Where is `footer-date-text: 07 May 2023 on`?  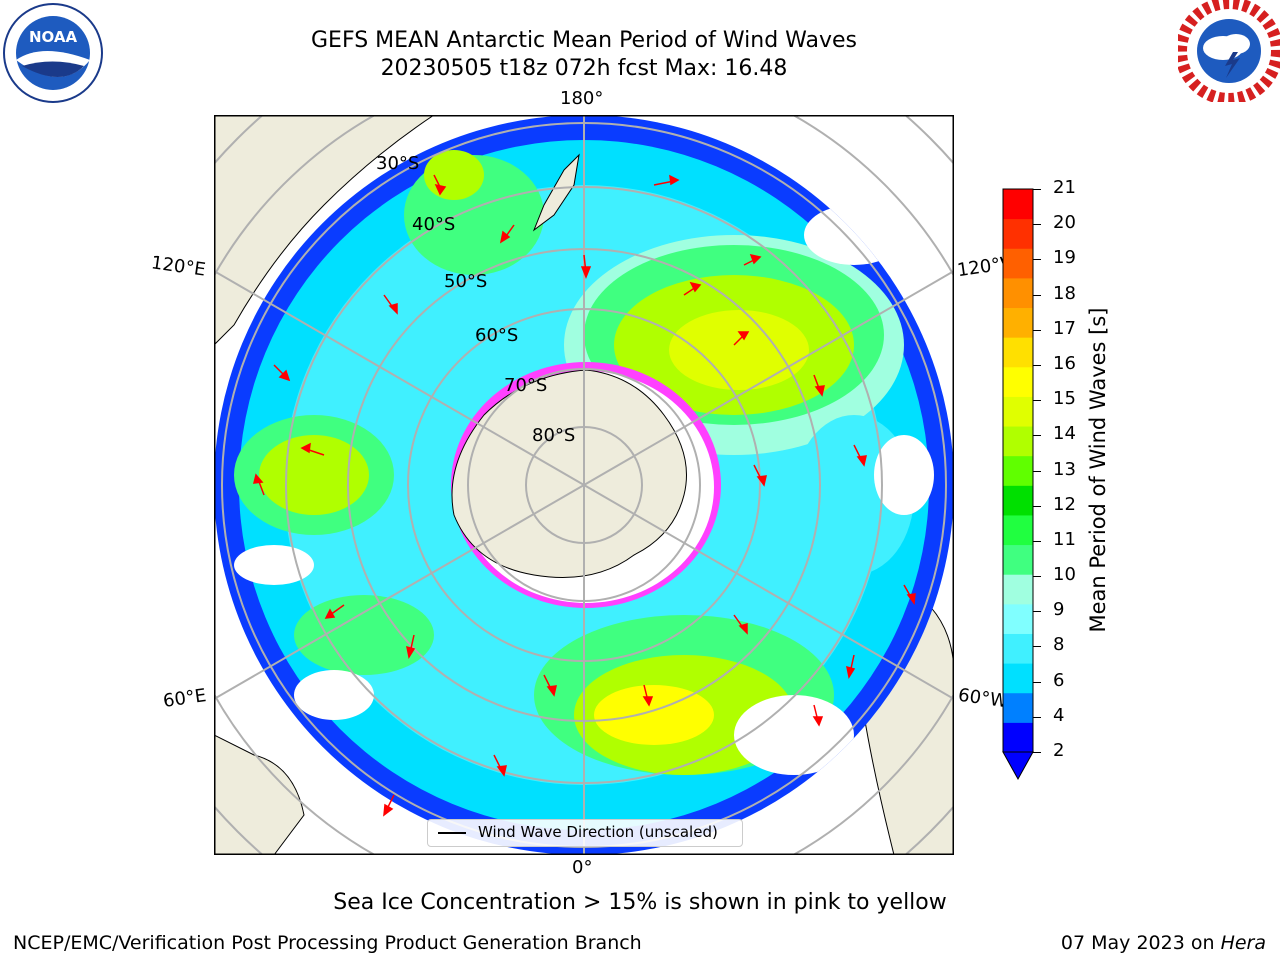
footer-date-text: 07 May 2023 on is located at coordinates (1140, 943).